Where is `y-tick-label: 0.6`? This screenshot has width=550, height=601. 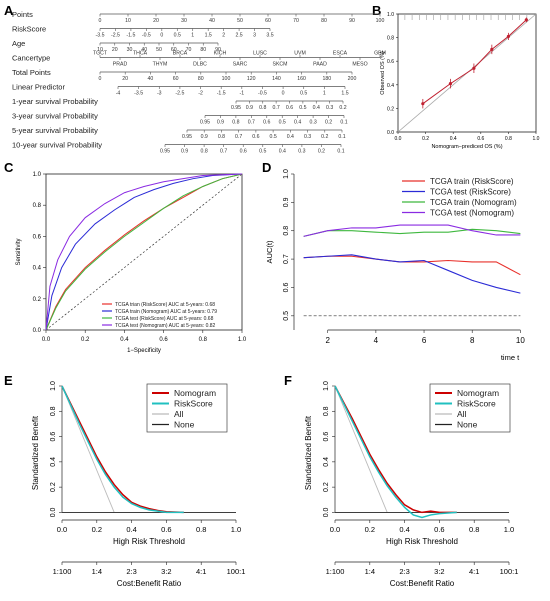
y-tick-label: 0.6 is located at coordinates (286, 287).